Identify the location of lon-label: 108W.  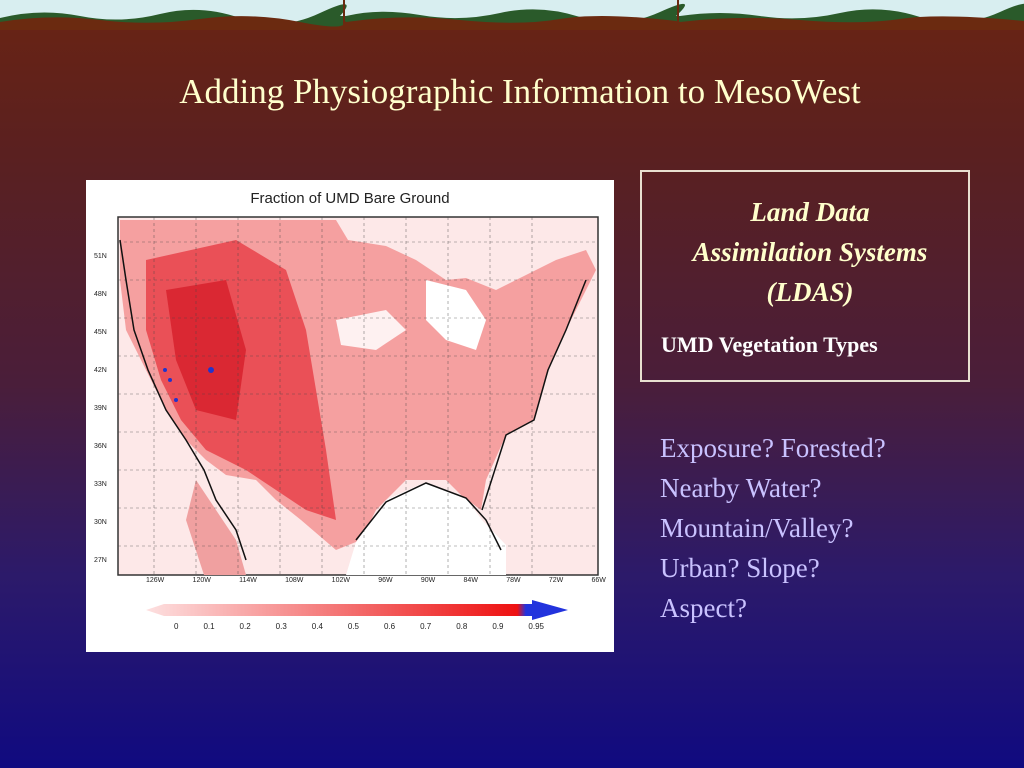
(294, 580).